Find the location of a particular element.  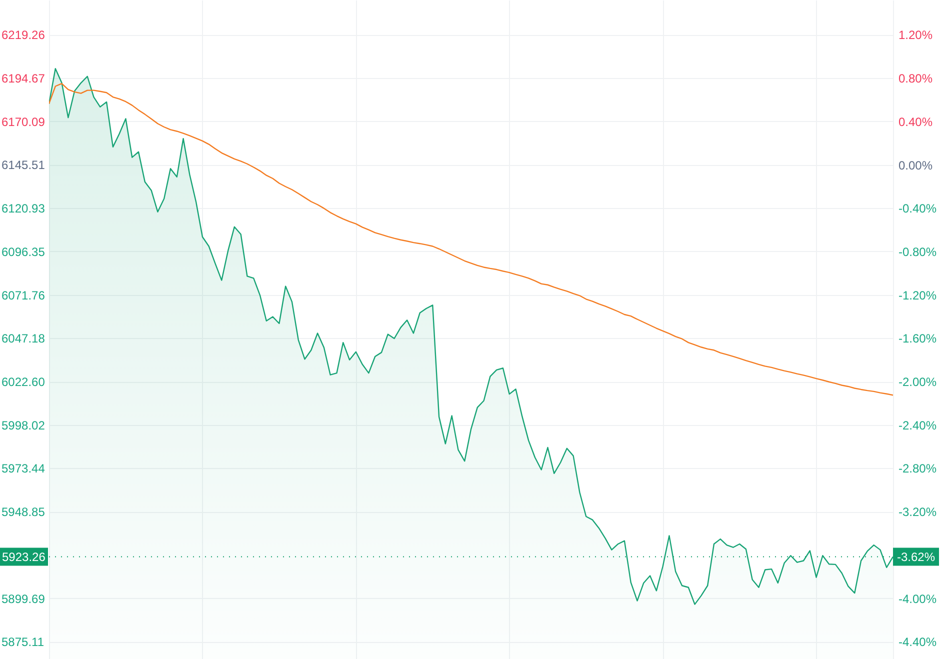

y-tick-label: 6120.93 is located at coordinates (24, 209).